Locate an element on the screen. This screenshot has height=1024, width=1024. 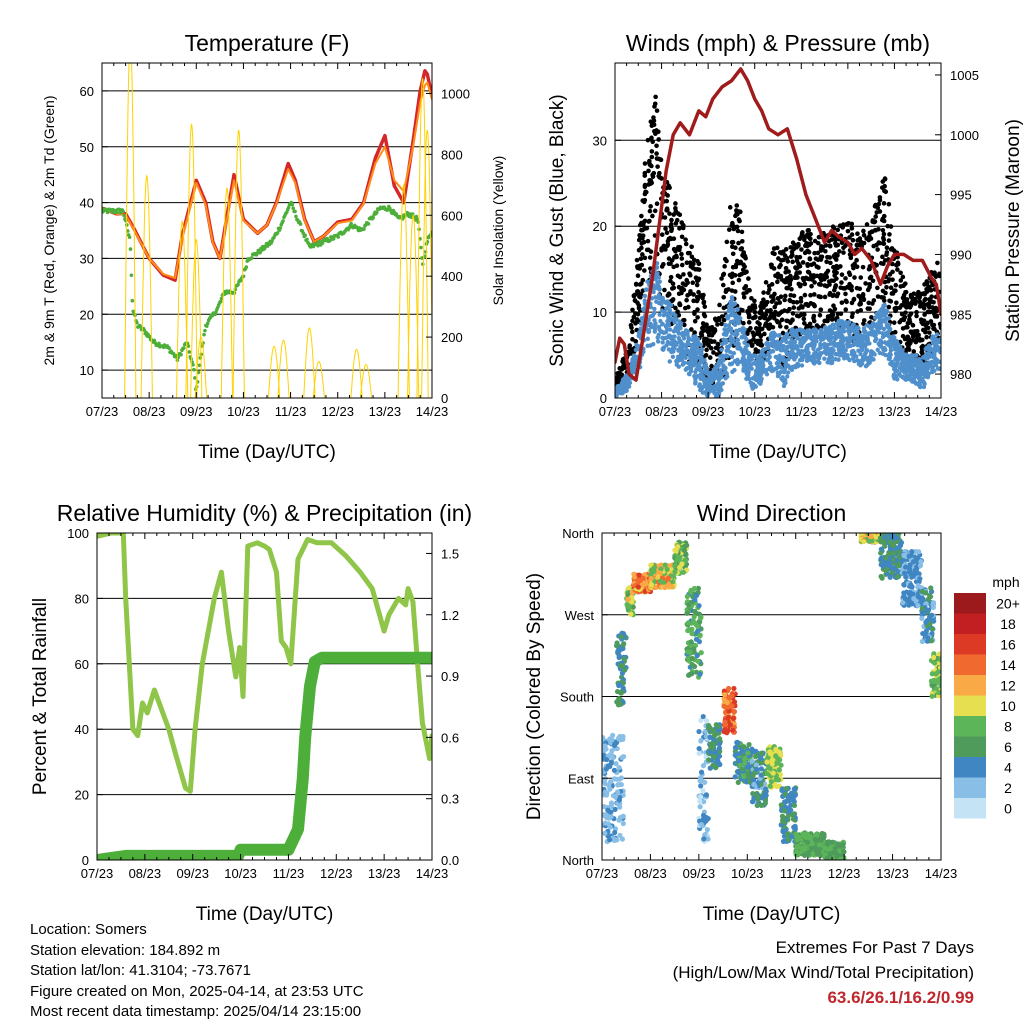
y-right-tick-label: 0.3 is located at coordinates (450, 799).